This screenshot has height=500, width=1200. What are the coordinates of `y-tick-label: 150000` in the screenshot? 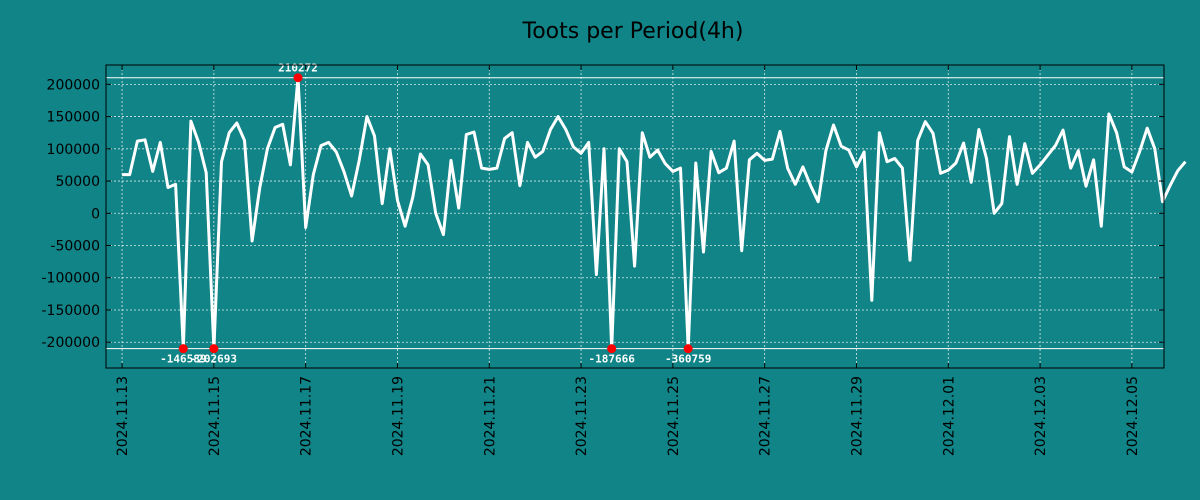 It's located at (73, 118).